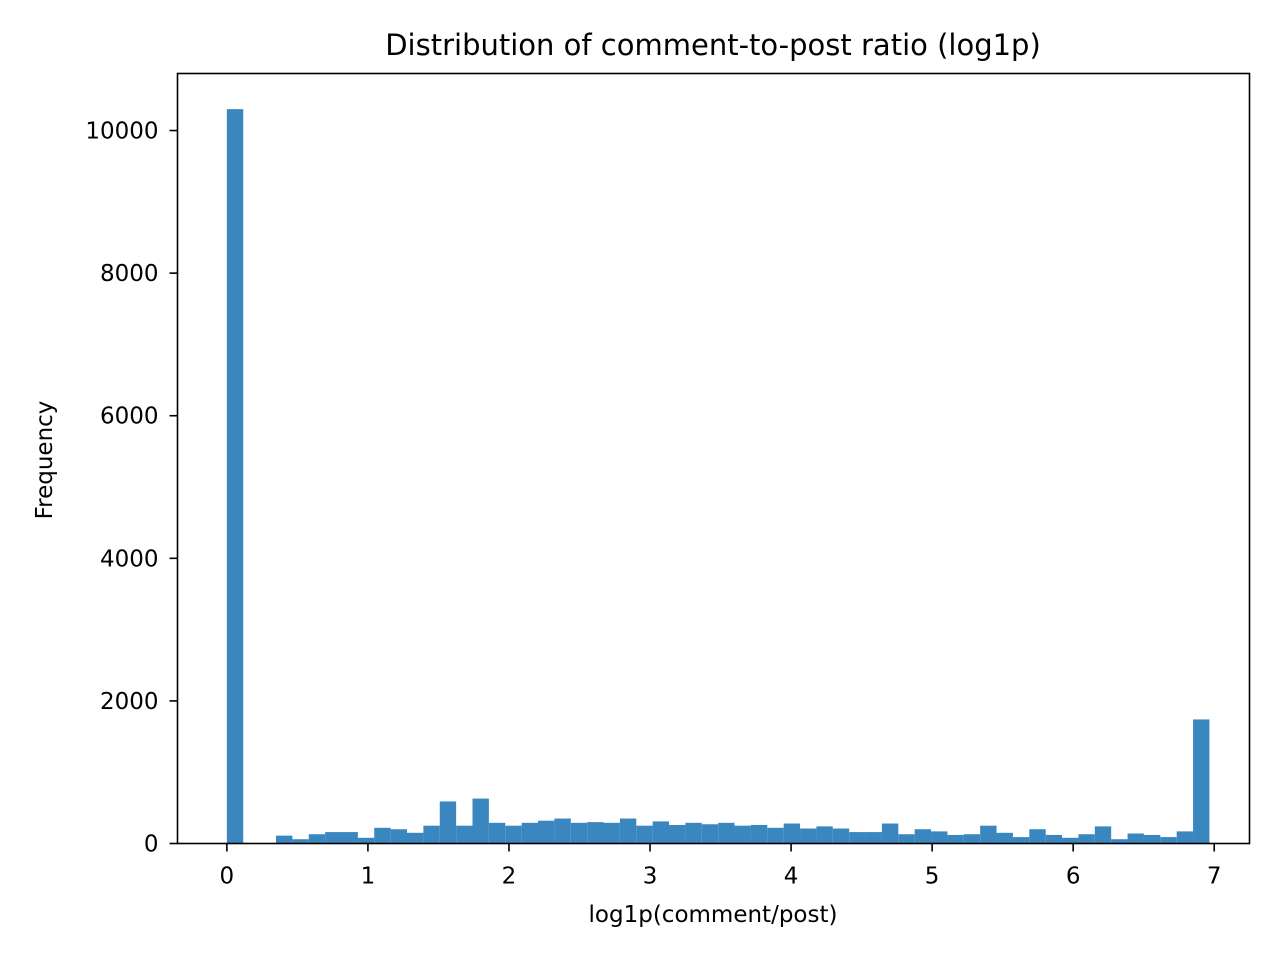 The width and height of the screenshot is (1280, 960). What do you see at coordinates (791, 877) in the screenshot?
I see `x-tick-label: 4` at bounding box center [791, 877].